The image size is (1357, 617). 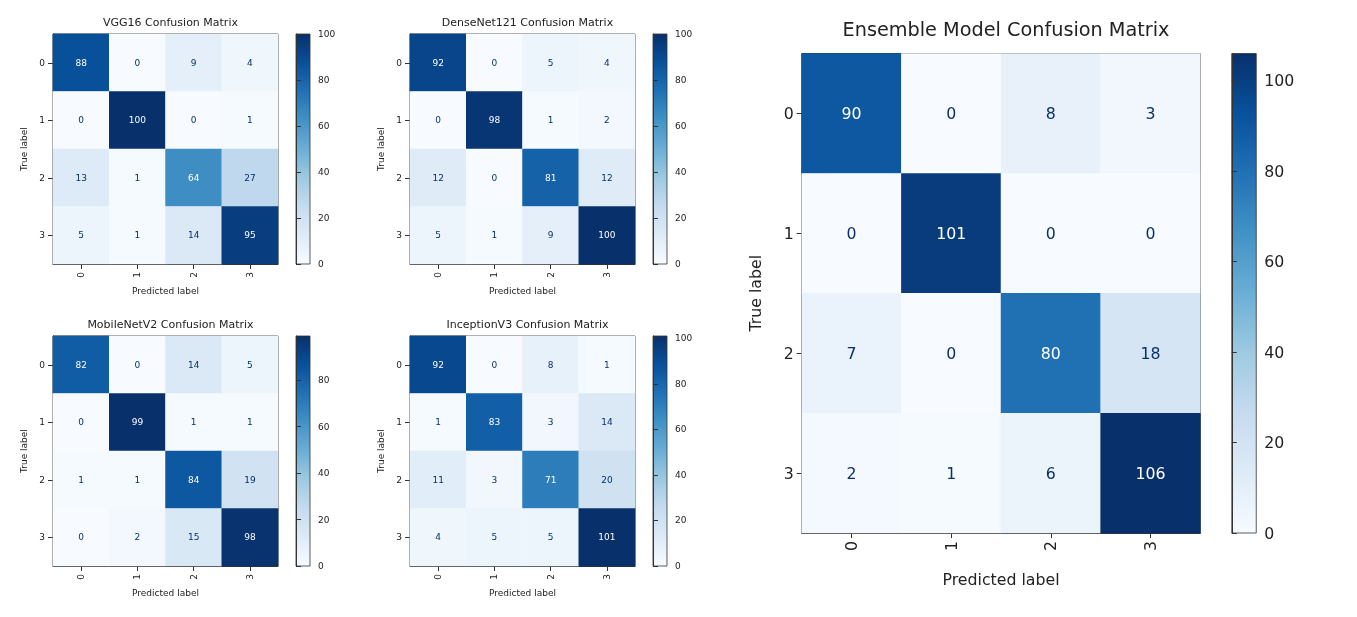 I want to click on data-label: 95, so click(x=250, y=235).